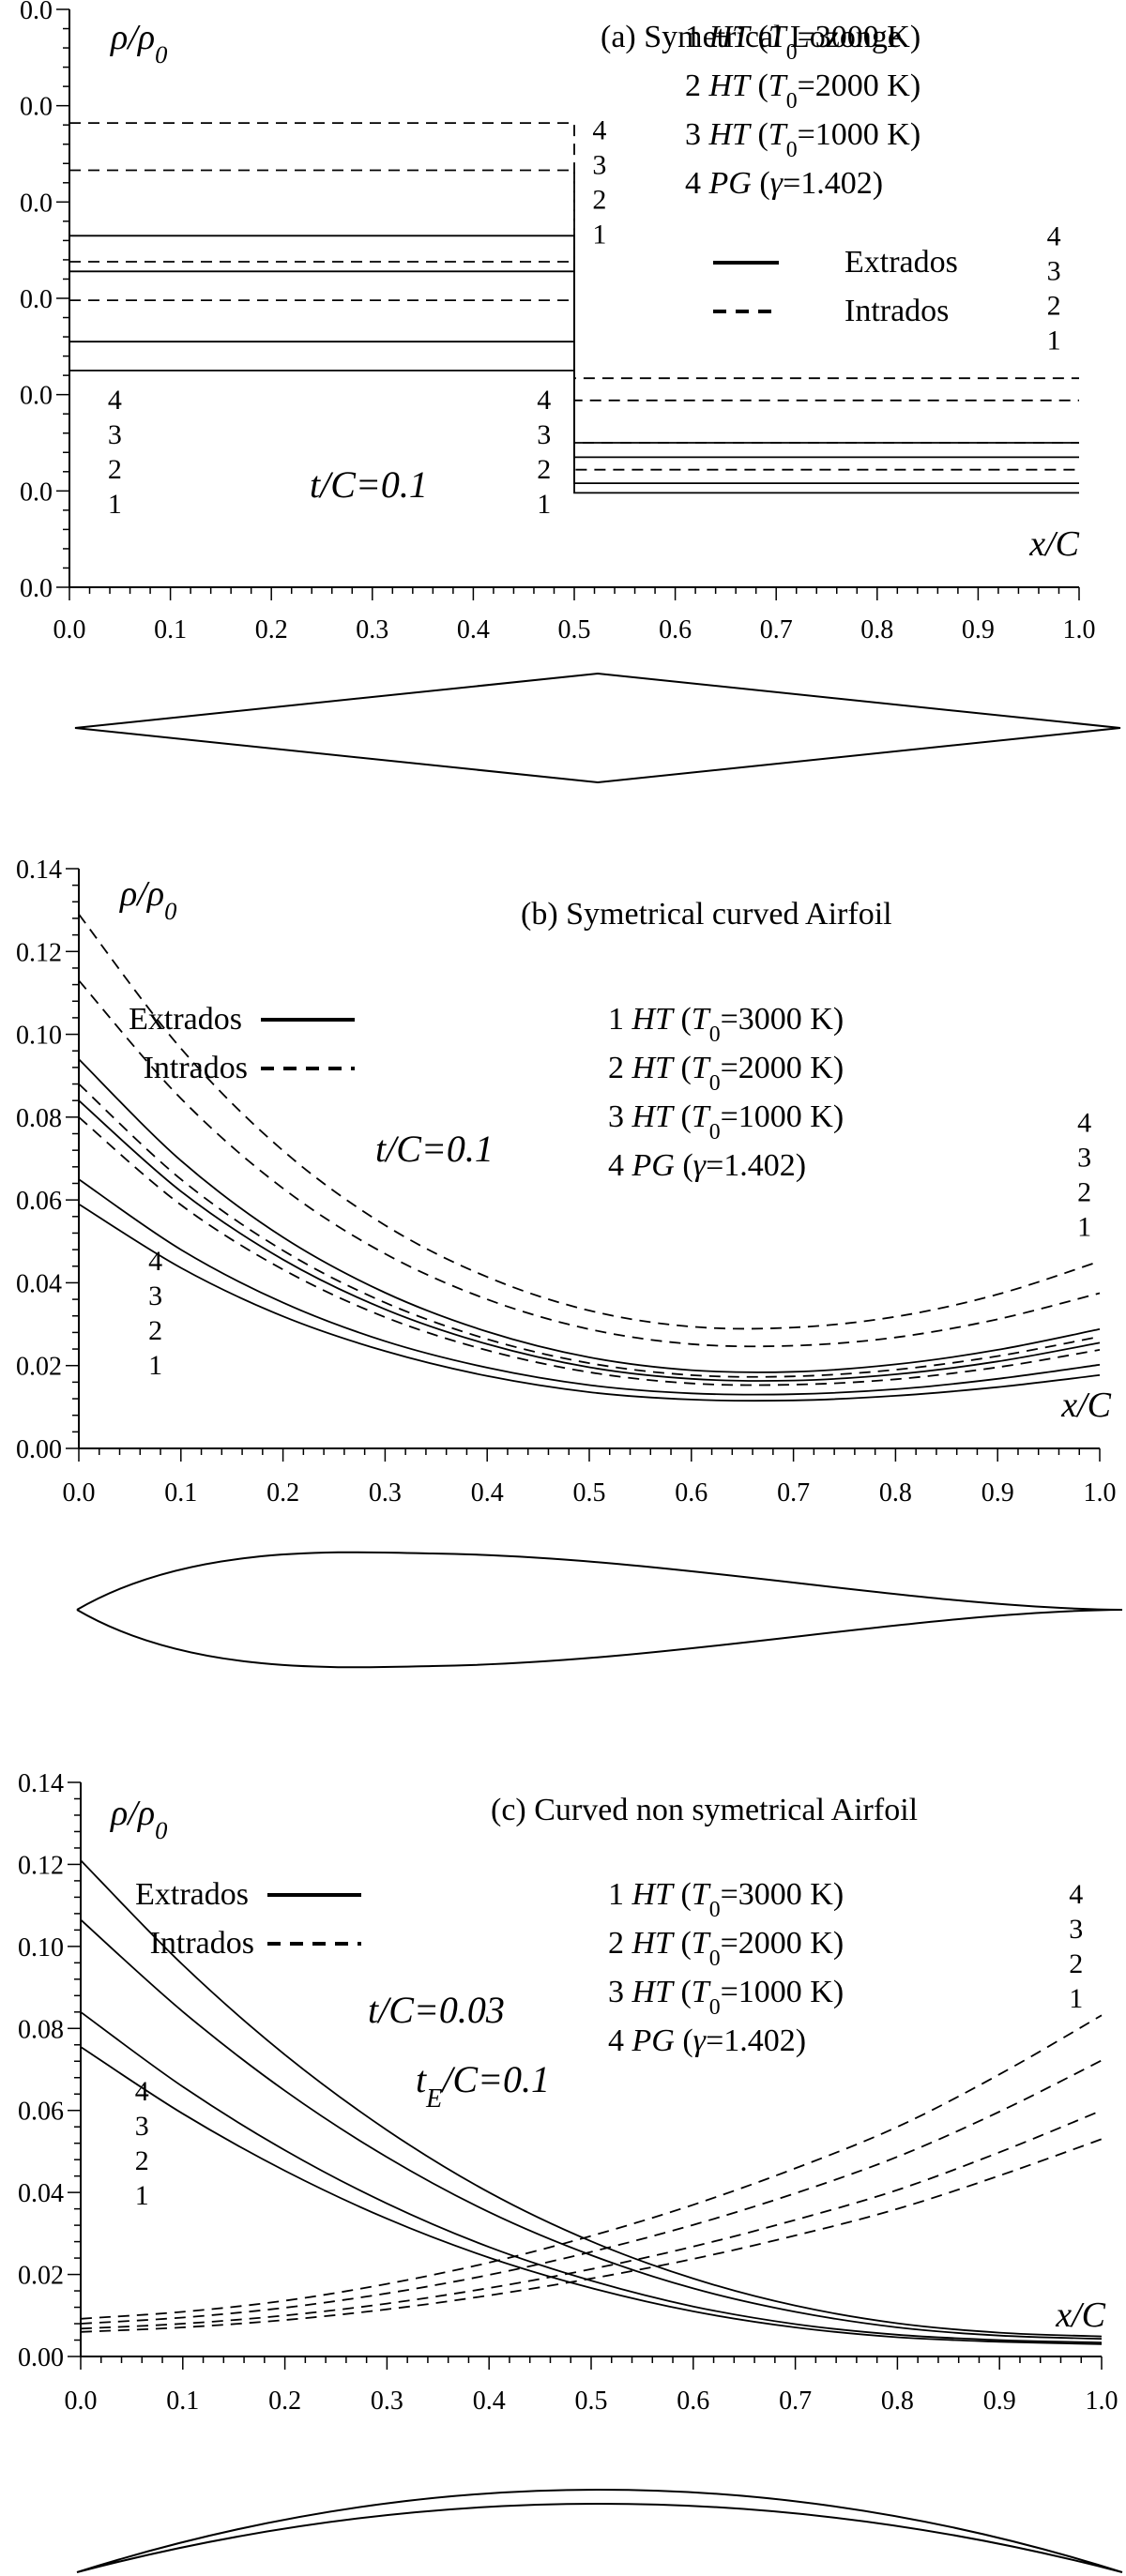  I want to click on y-tick-label: 0.08, so click(41, 2029).